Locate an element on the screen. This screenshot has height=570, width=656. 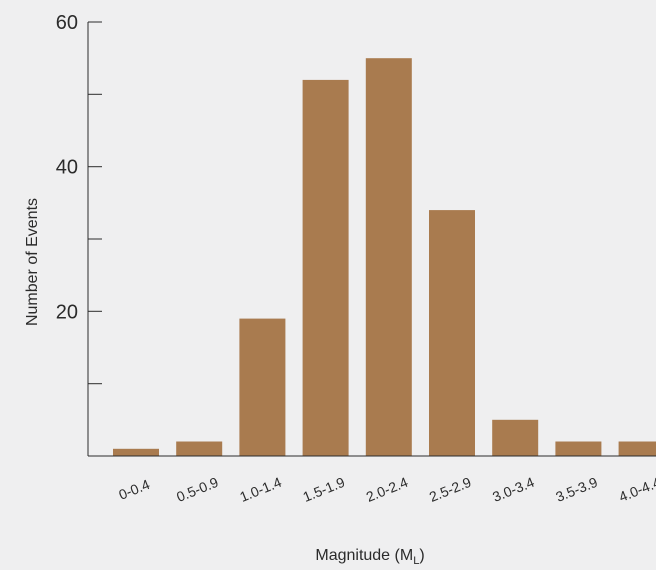
x-tick-label-1.5-1.9: 1.5-1.9 is located at coordinates (324, 489).